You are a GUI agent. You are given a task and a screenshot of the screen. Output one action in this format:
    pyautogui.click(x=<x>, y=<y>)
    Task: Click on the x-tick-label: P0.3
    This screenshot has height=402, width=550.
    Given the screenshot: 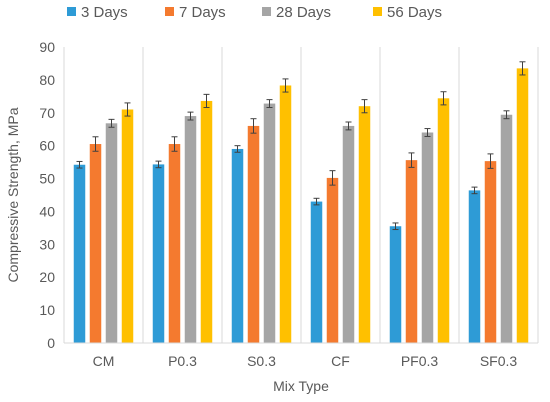 What is the action you would take?
    pyautogui.click(x=182, y=361)
    